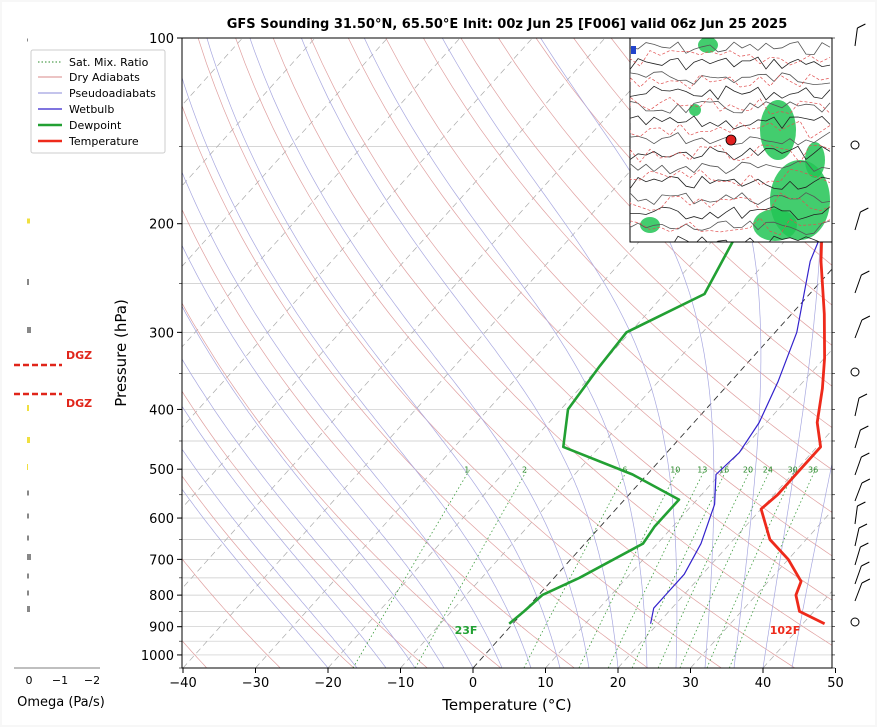 The width and height of the screenshot is (877, 727). What do you see at coordinates (545, 683) in the screenshot?
I see `x-tick-label: 10` at bounding box center [545, 683].